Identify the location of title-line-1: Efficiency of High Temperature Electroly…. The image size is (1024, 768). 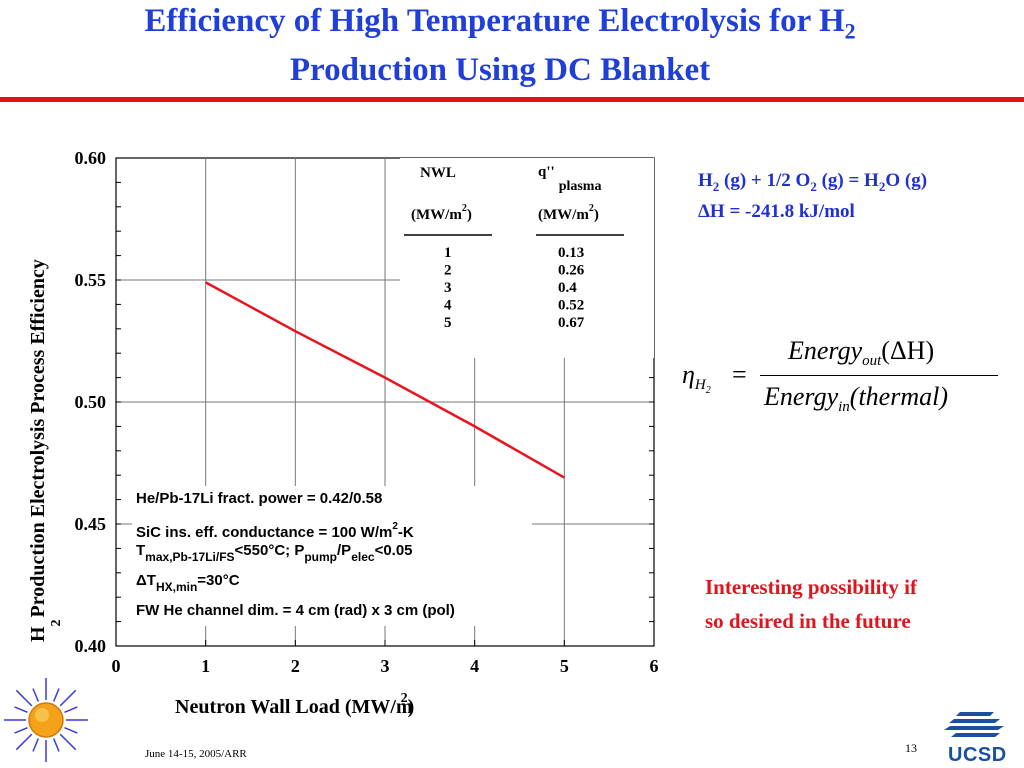
(494, 21).